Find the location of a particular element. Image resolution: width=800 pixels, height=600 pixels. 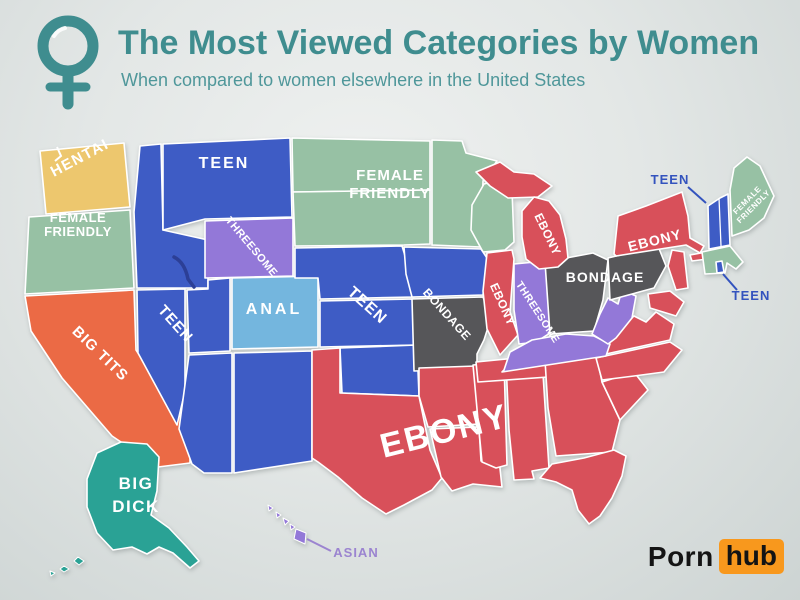

map-label-anal: ANAL is located at coordinates (274, 309).